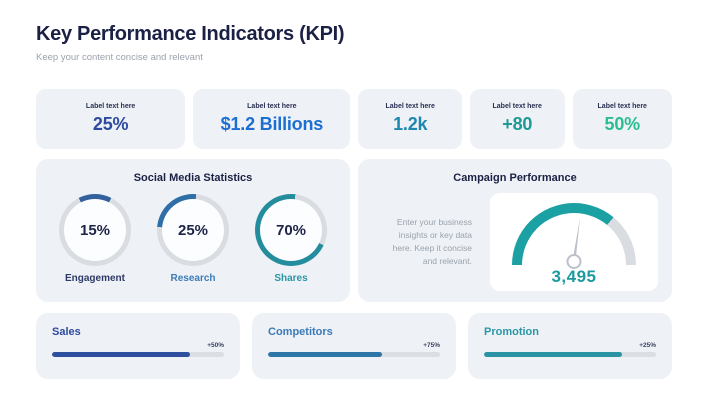 Image resolution: width=720 pixels, height=404 pixels. Describe the element at coordinates (66, 332) in the screenshot. I see `progress-label: Sales` at that location.